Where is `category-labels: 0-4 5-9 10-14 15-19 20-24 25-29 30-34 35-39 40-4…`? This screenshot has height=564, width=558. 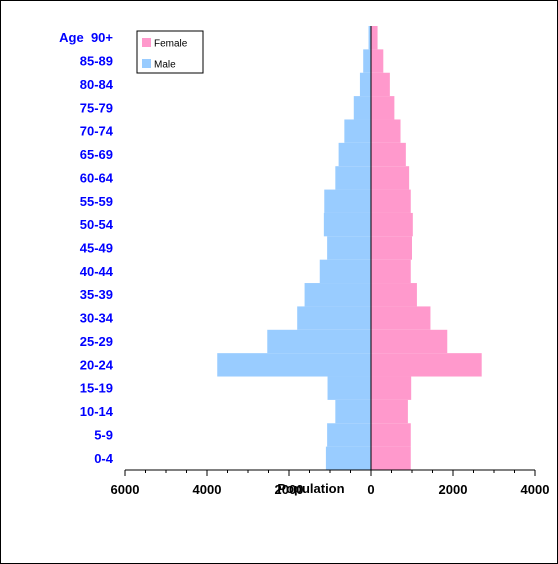 category-labels: 0-4 5-9 10-14 15-19 20-24 25-29 30-34 35-39 40-4… is located at coordinates (86, 248).